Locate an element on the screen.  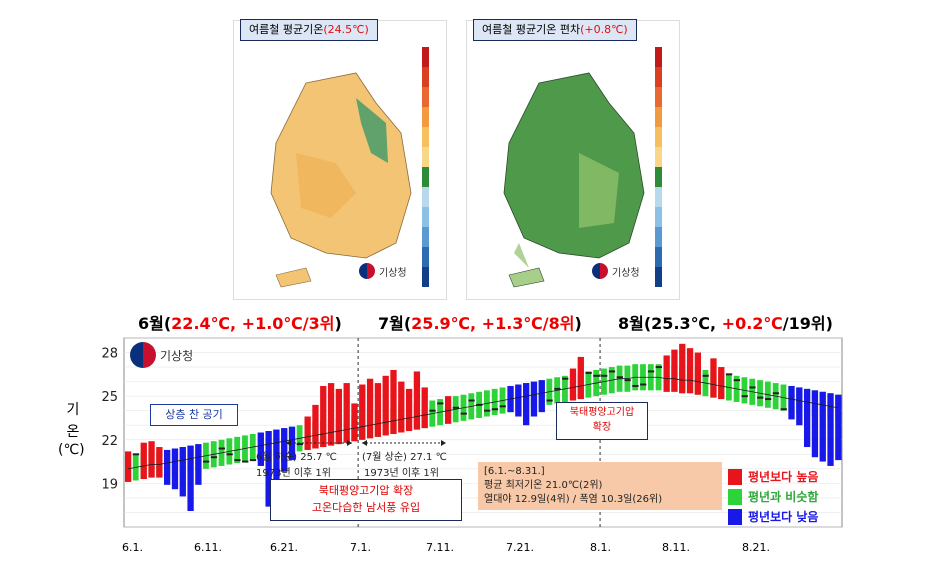
july-summary: 7월(25.9℃, +1.3℃/8위) is located at coordinates (480, 323).